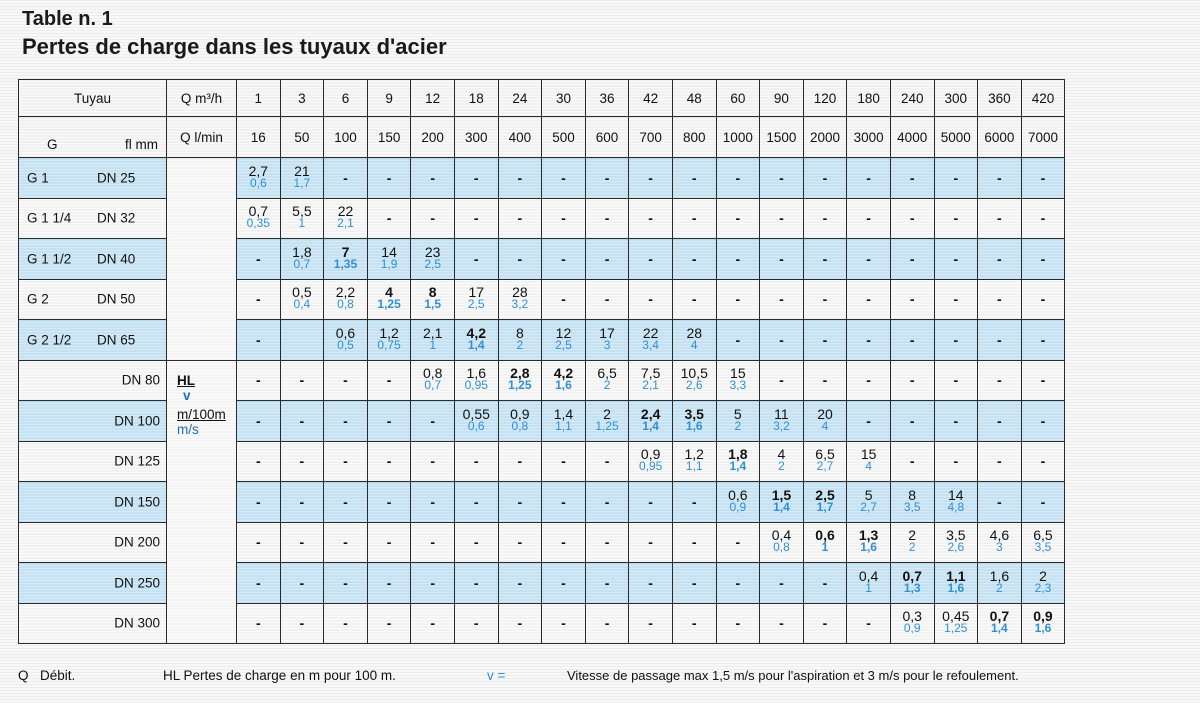 The height and width of the screenshot is (703, 1200). What do you see at coordinates (520, 98) in the screenshot?
I see `q-m3h-cell: 24` at bounding box center [520, 98].